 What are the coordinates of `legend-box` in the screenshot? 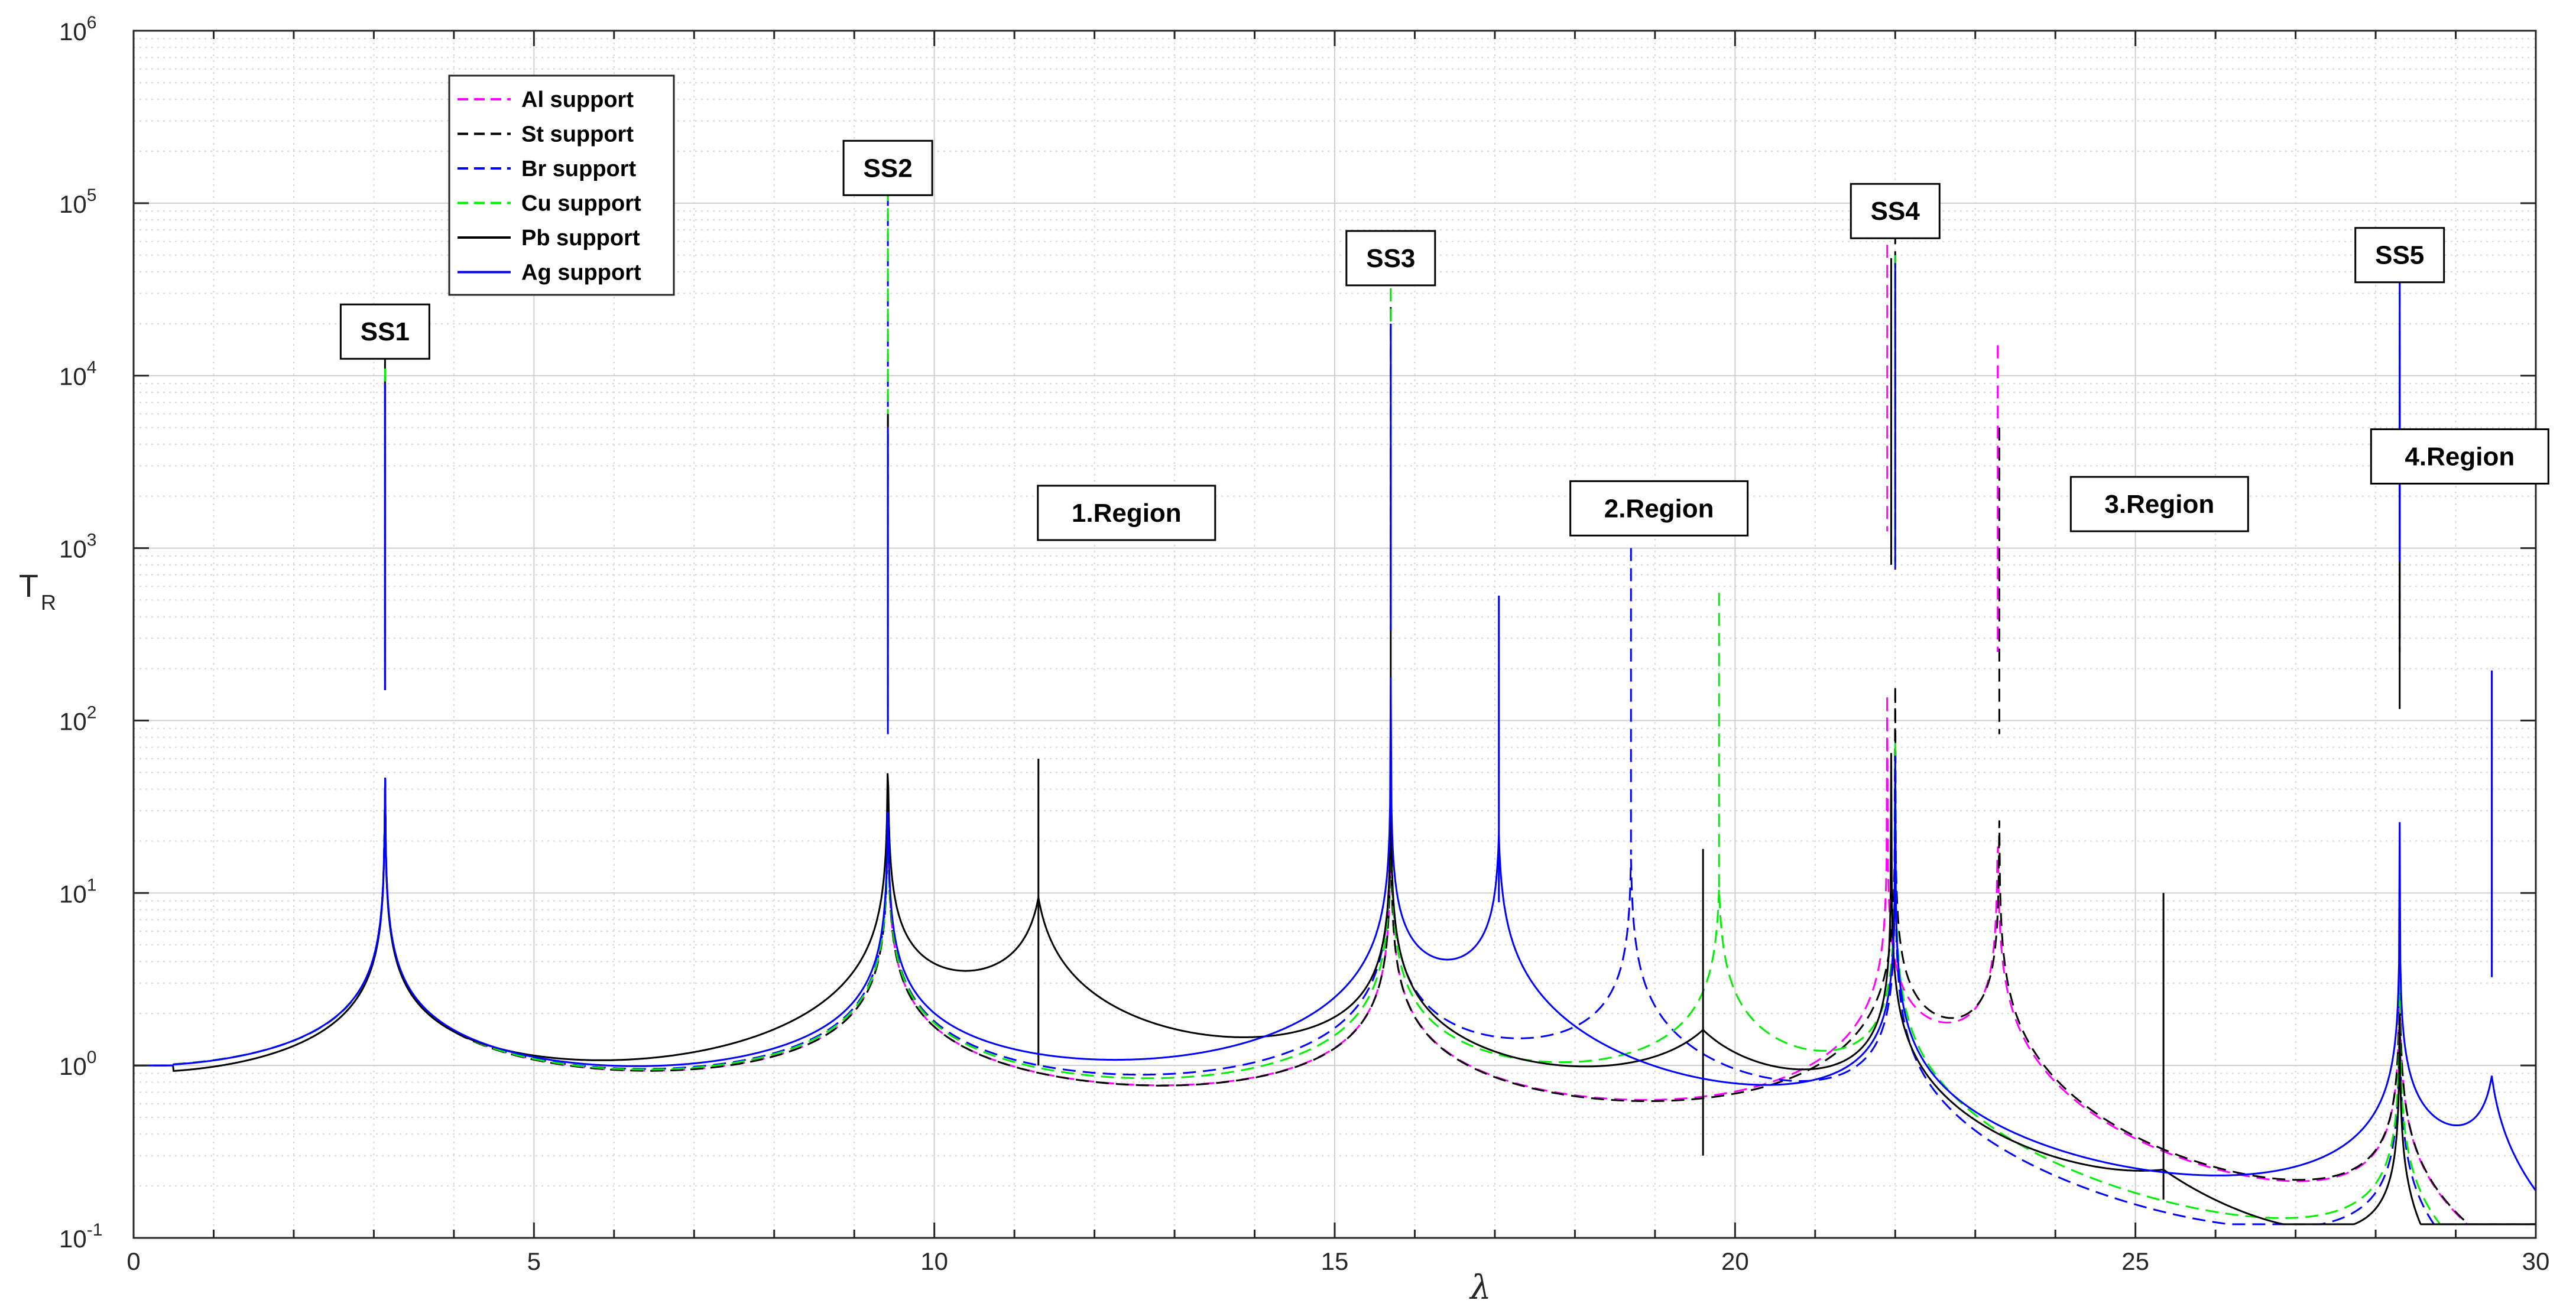 It's located at (561, 185).